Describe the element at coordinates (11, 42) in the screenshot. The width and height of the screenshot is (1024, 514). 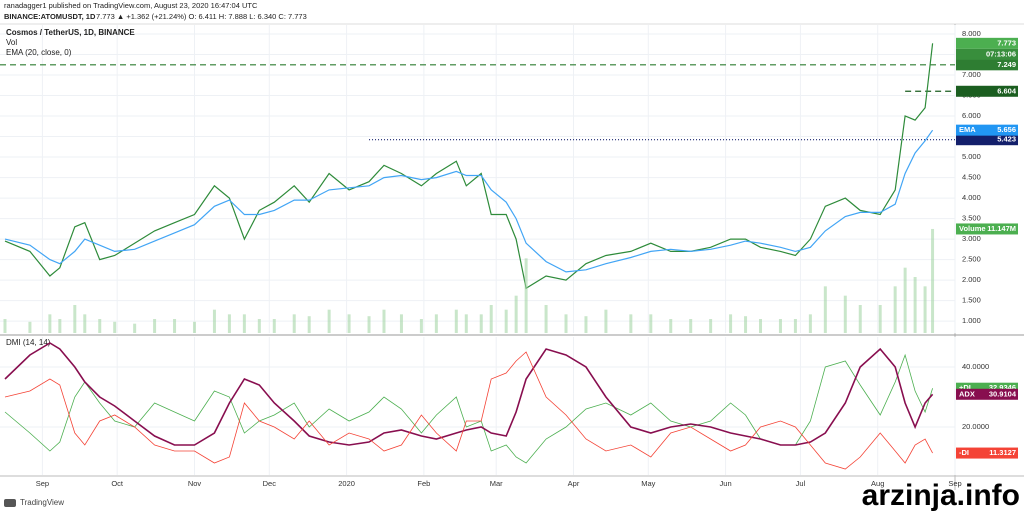
I see `legend-entry: Vol` at that location.